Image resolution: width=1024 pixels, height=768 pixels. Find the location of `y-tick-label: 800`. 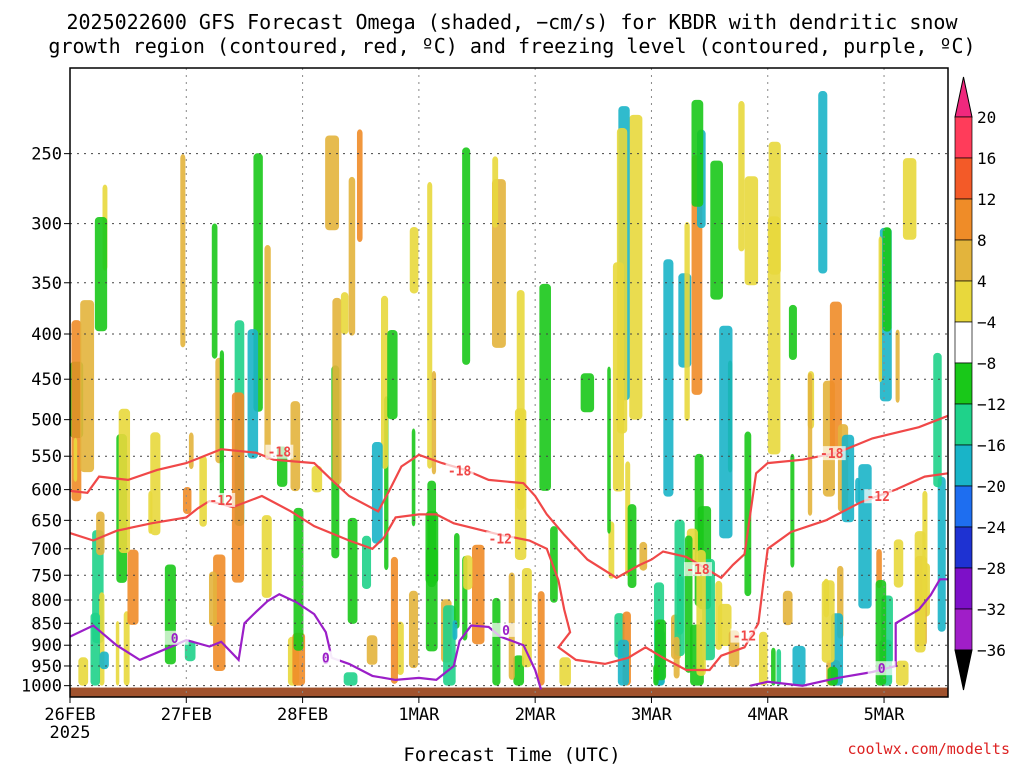

y-tick-label: 800 is located at coordinates (46, 601).